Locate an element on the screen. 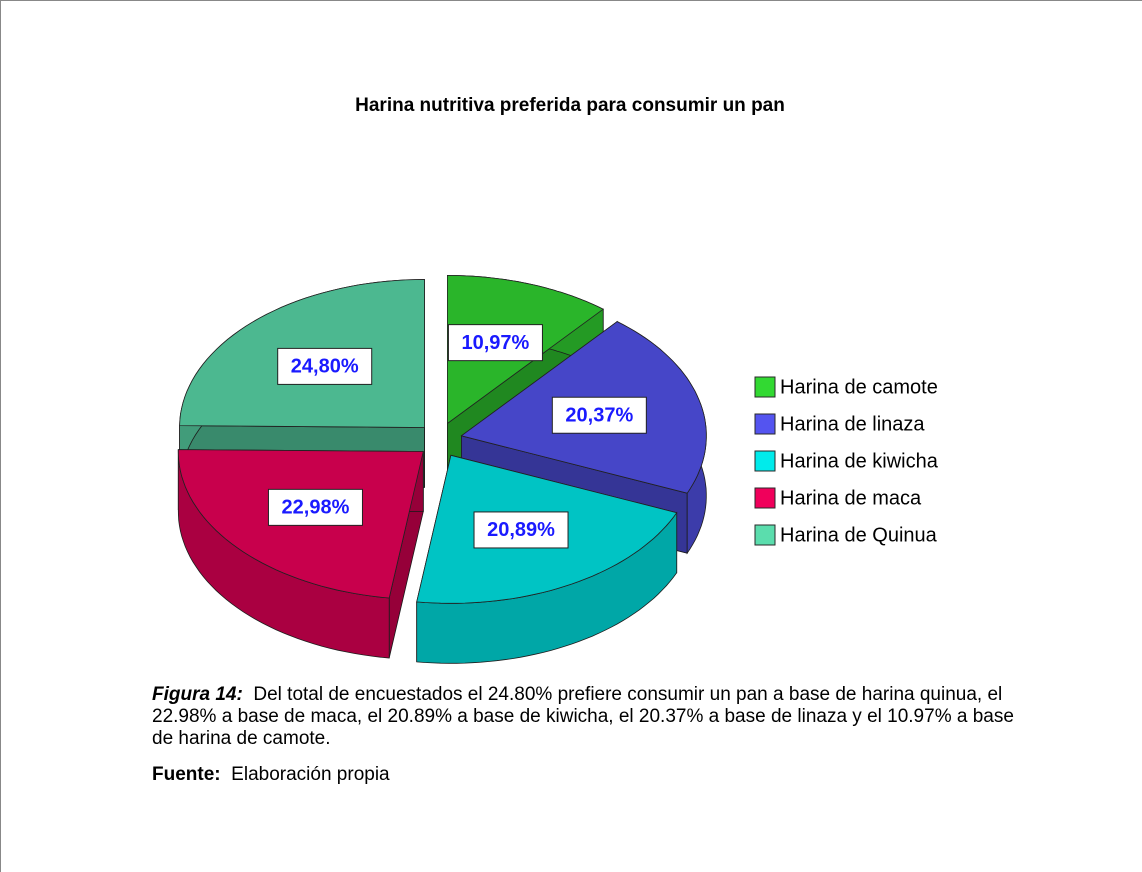 This screenshot has width=1142, height=872. source-label: Fuente: is located at coordinates (186, 774).